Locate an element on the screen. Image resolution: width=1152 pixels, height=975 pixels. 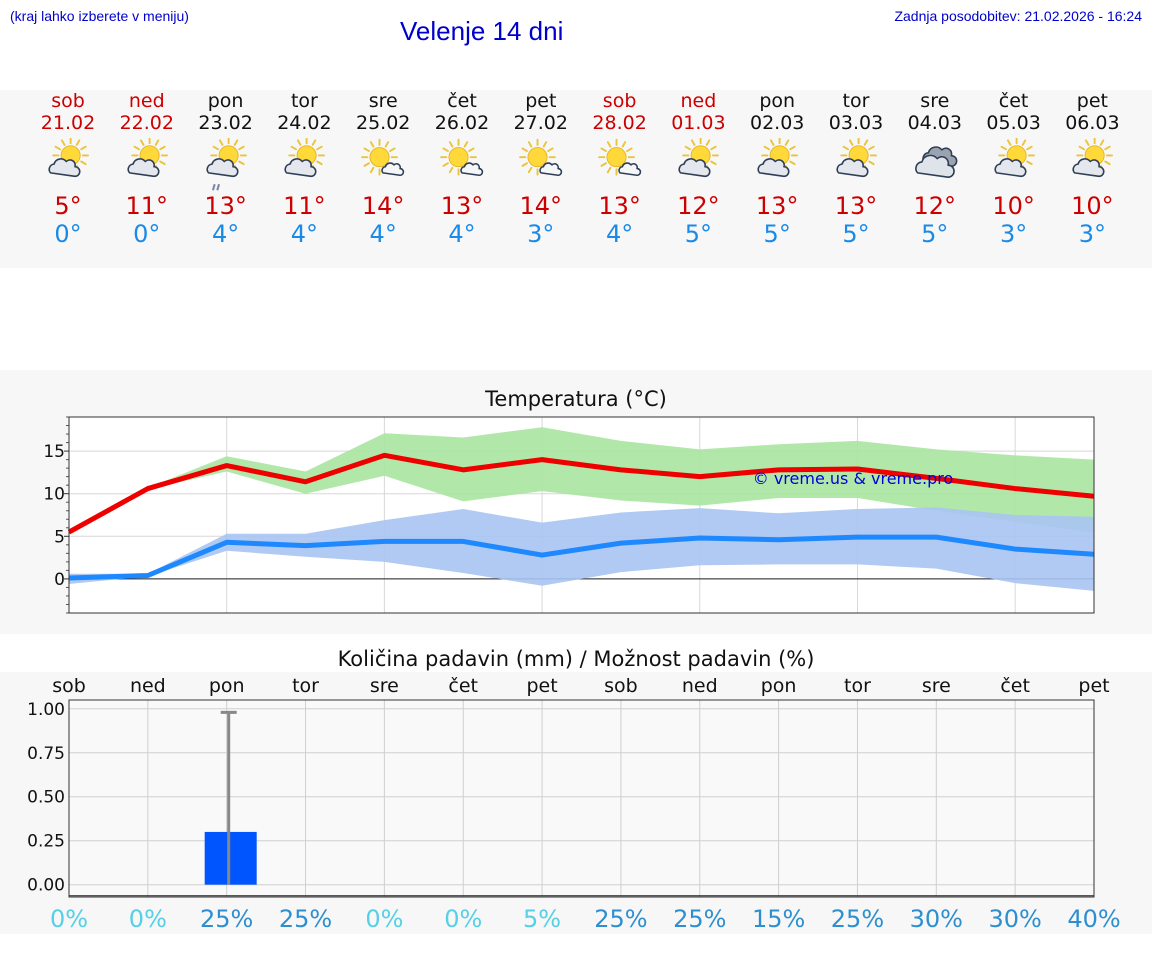
last-updated: Zadnja posodobitev: 21.02.2026 - 16:24 is located at coordinates (1018, 16).